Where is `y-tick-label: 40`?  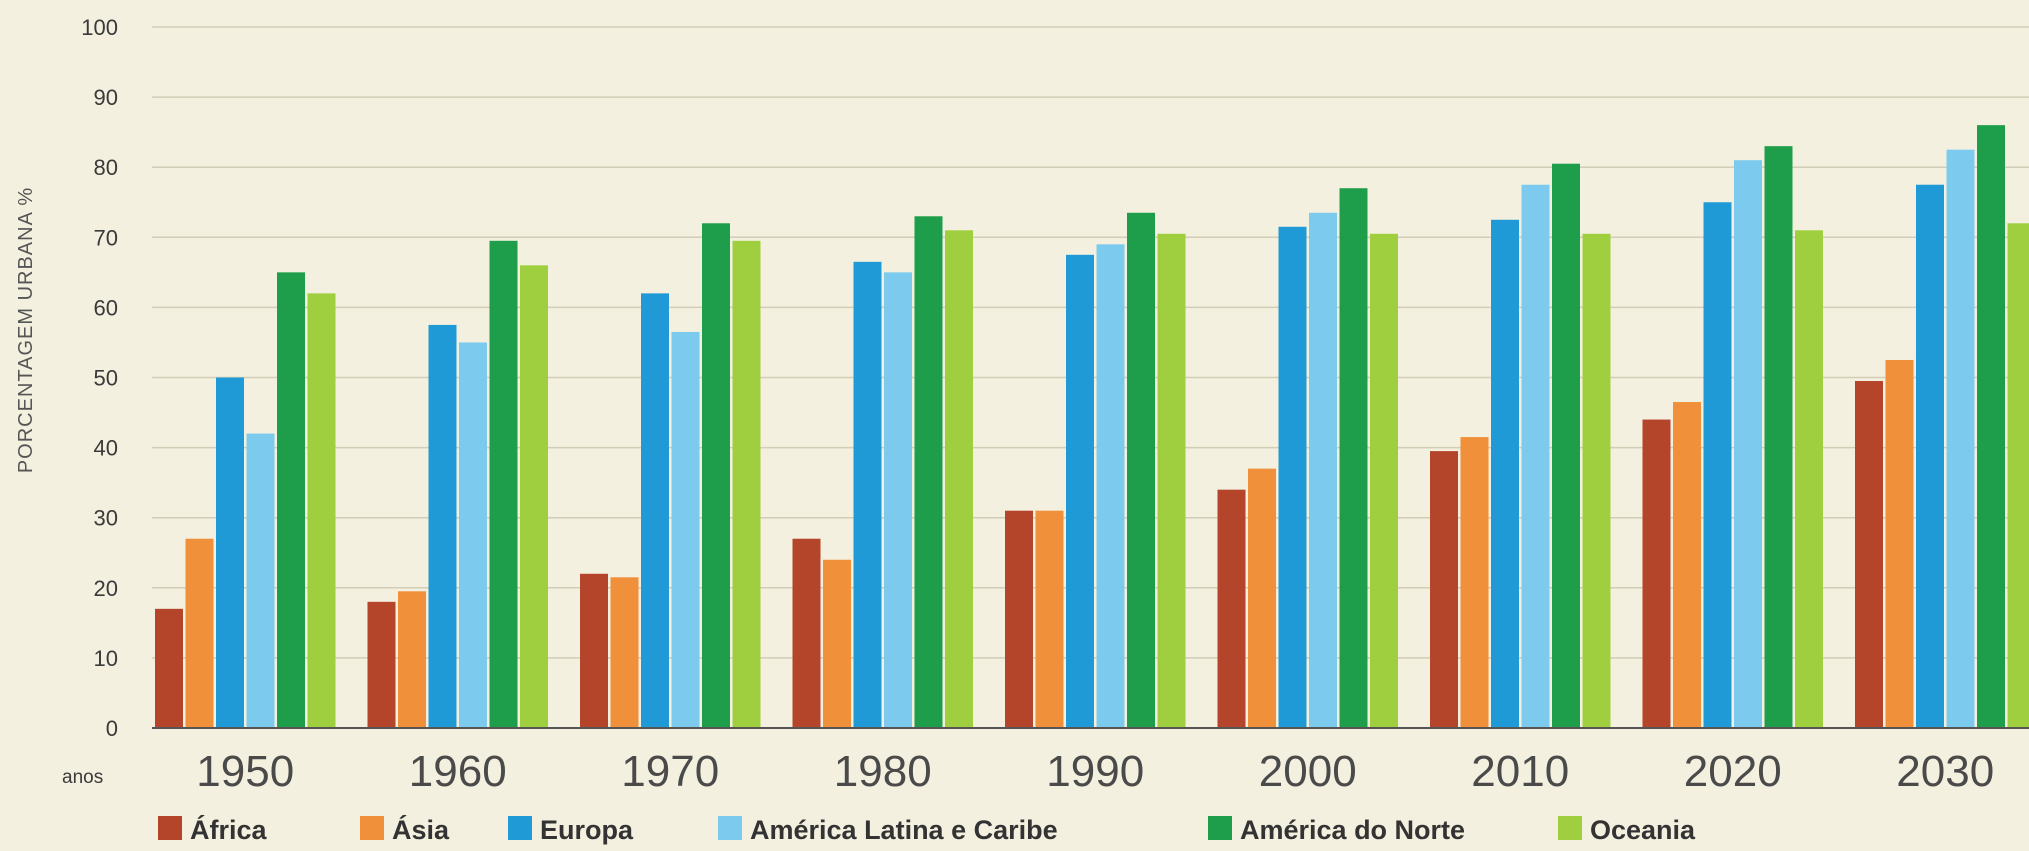
y-tick-label: 40 is located at coordinates (106, 448).